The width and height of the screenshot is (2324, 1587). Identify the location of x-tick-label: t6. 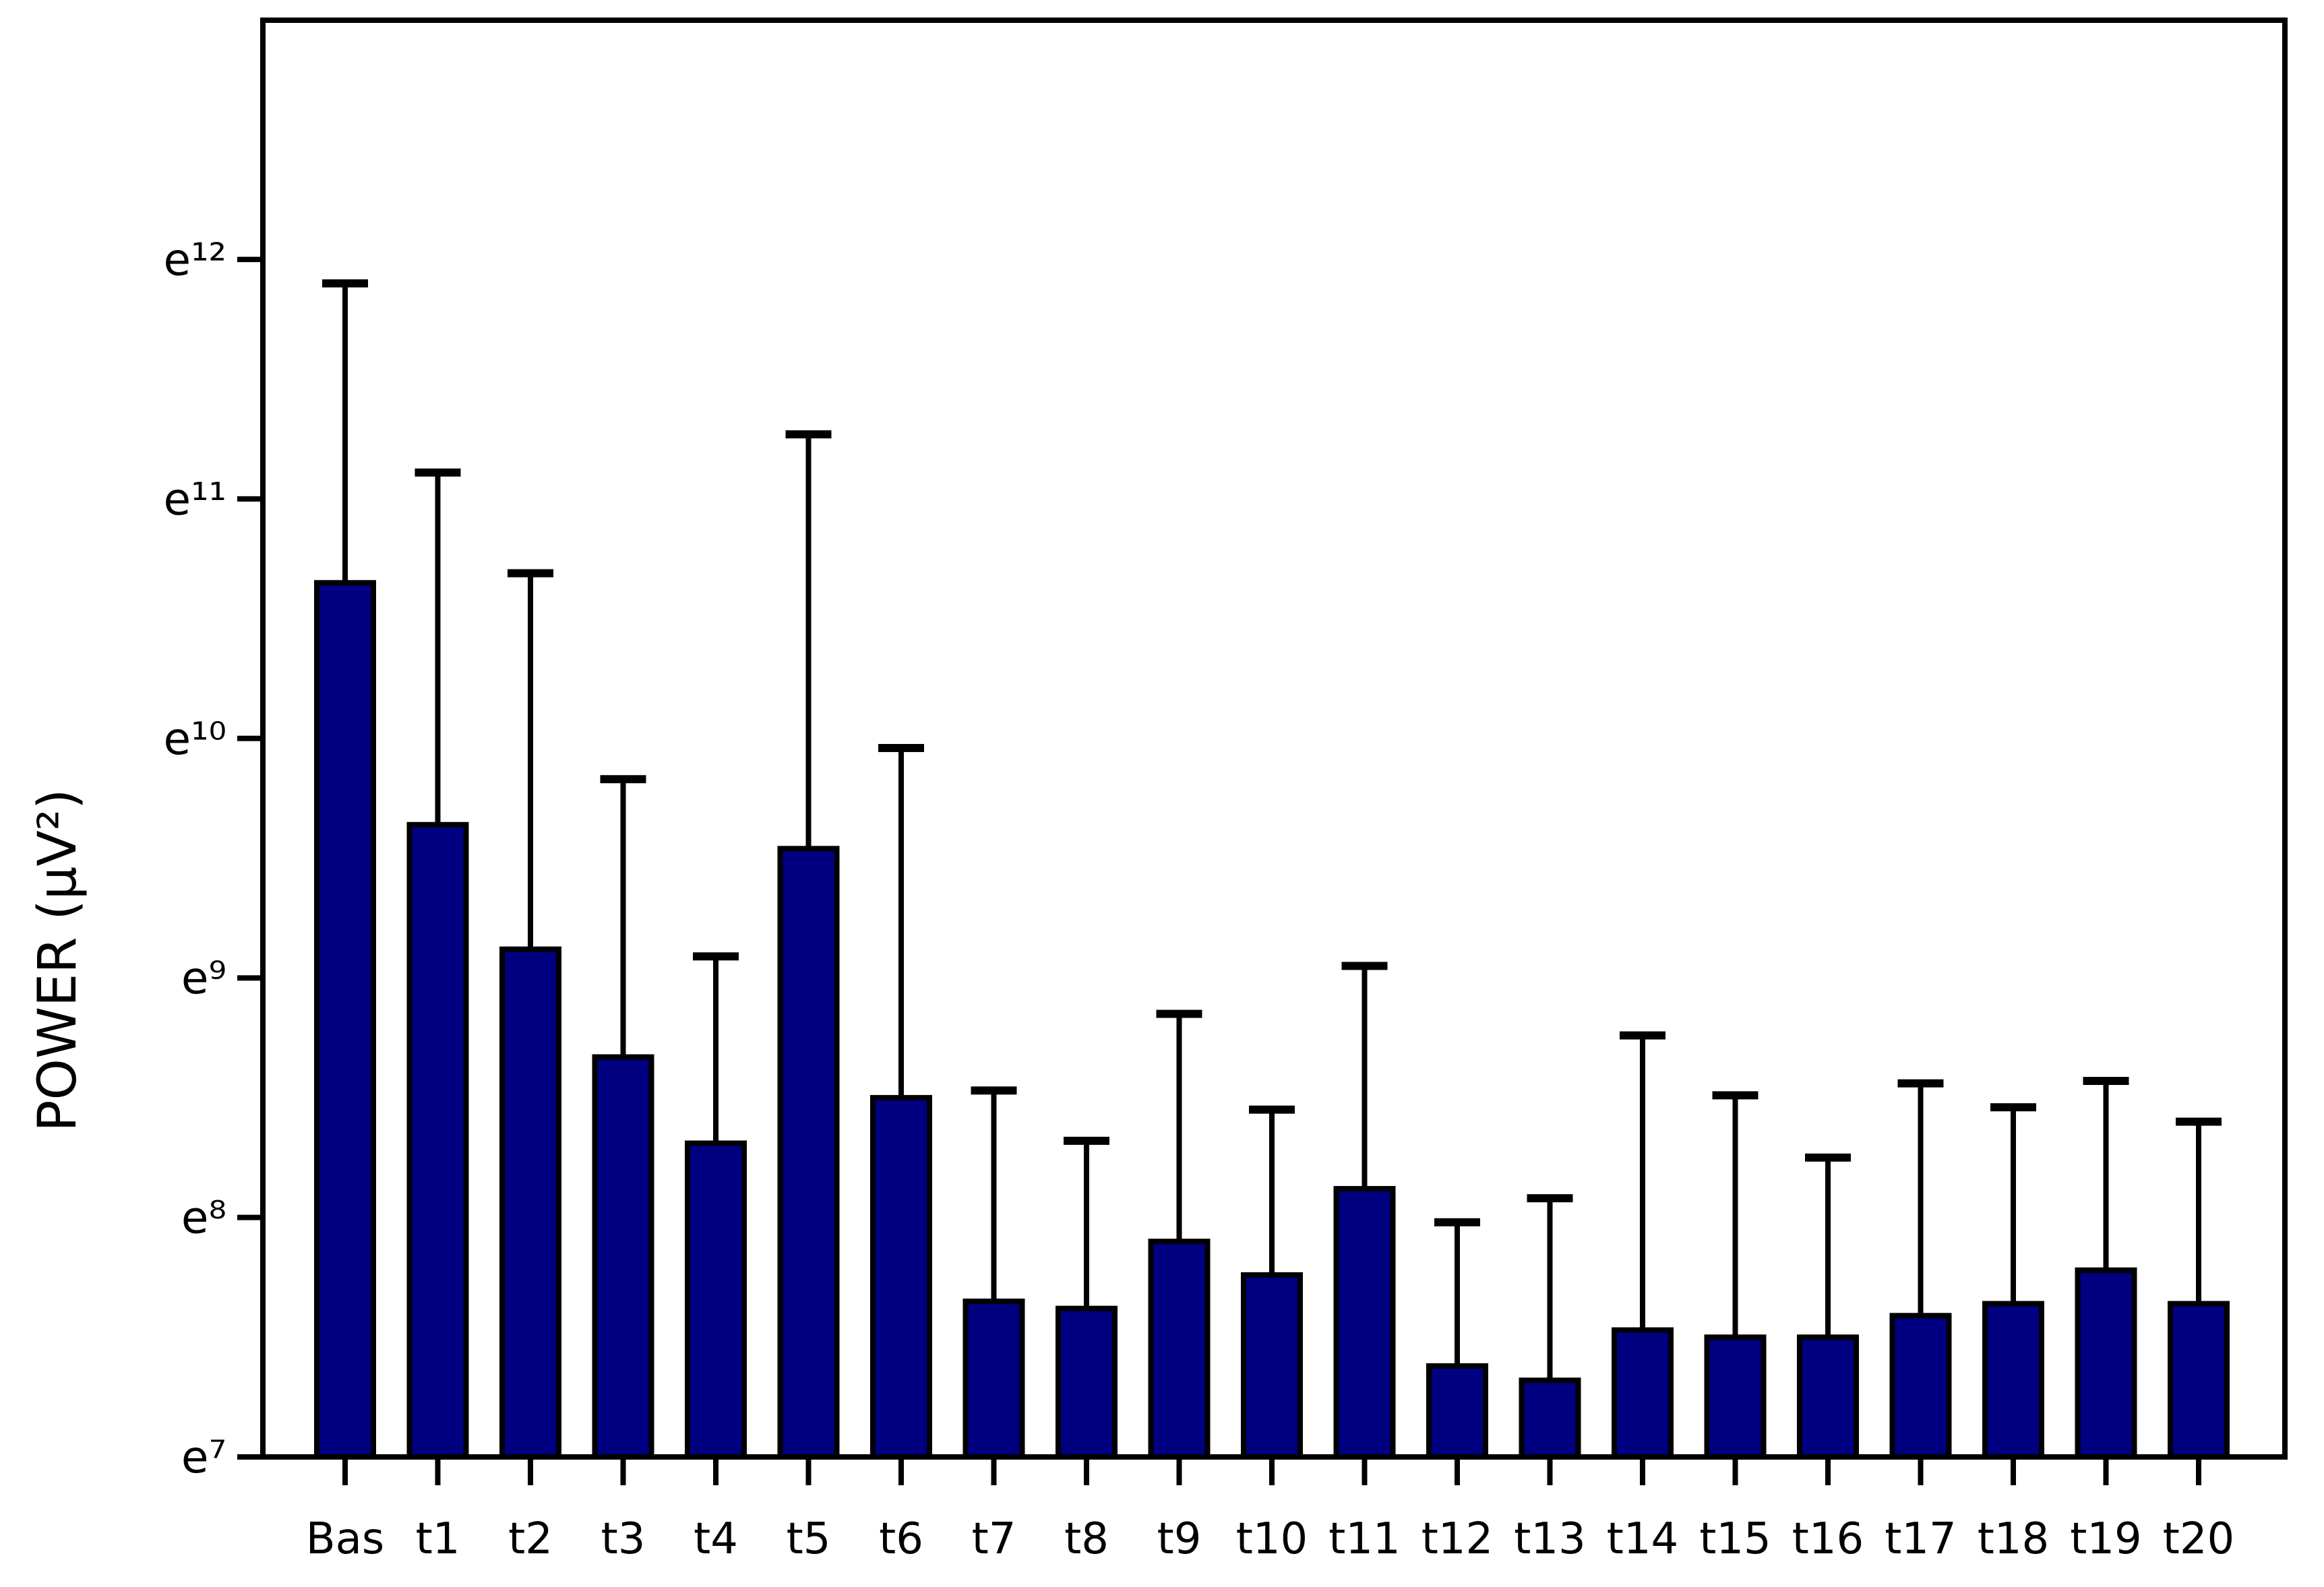
(901, 1539).